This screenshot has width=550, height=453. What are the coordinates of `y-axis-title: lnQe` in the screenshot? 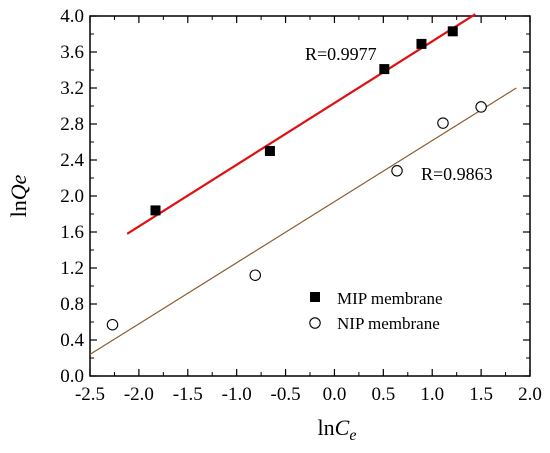 It's located at (18, 195).